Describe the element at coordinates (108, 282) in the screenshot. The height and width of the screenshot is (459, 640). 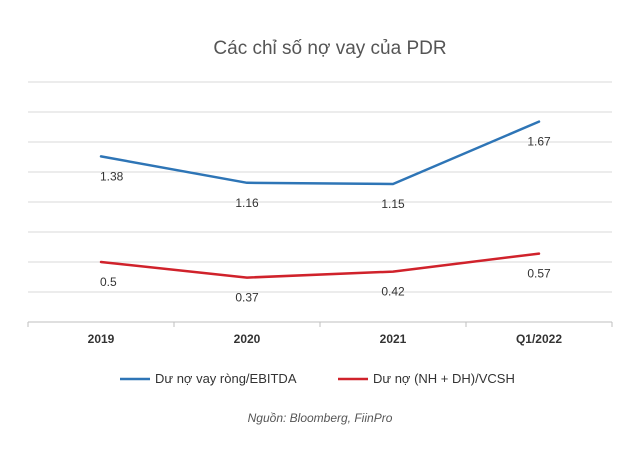
I see `data-label: 0.5` at that location.